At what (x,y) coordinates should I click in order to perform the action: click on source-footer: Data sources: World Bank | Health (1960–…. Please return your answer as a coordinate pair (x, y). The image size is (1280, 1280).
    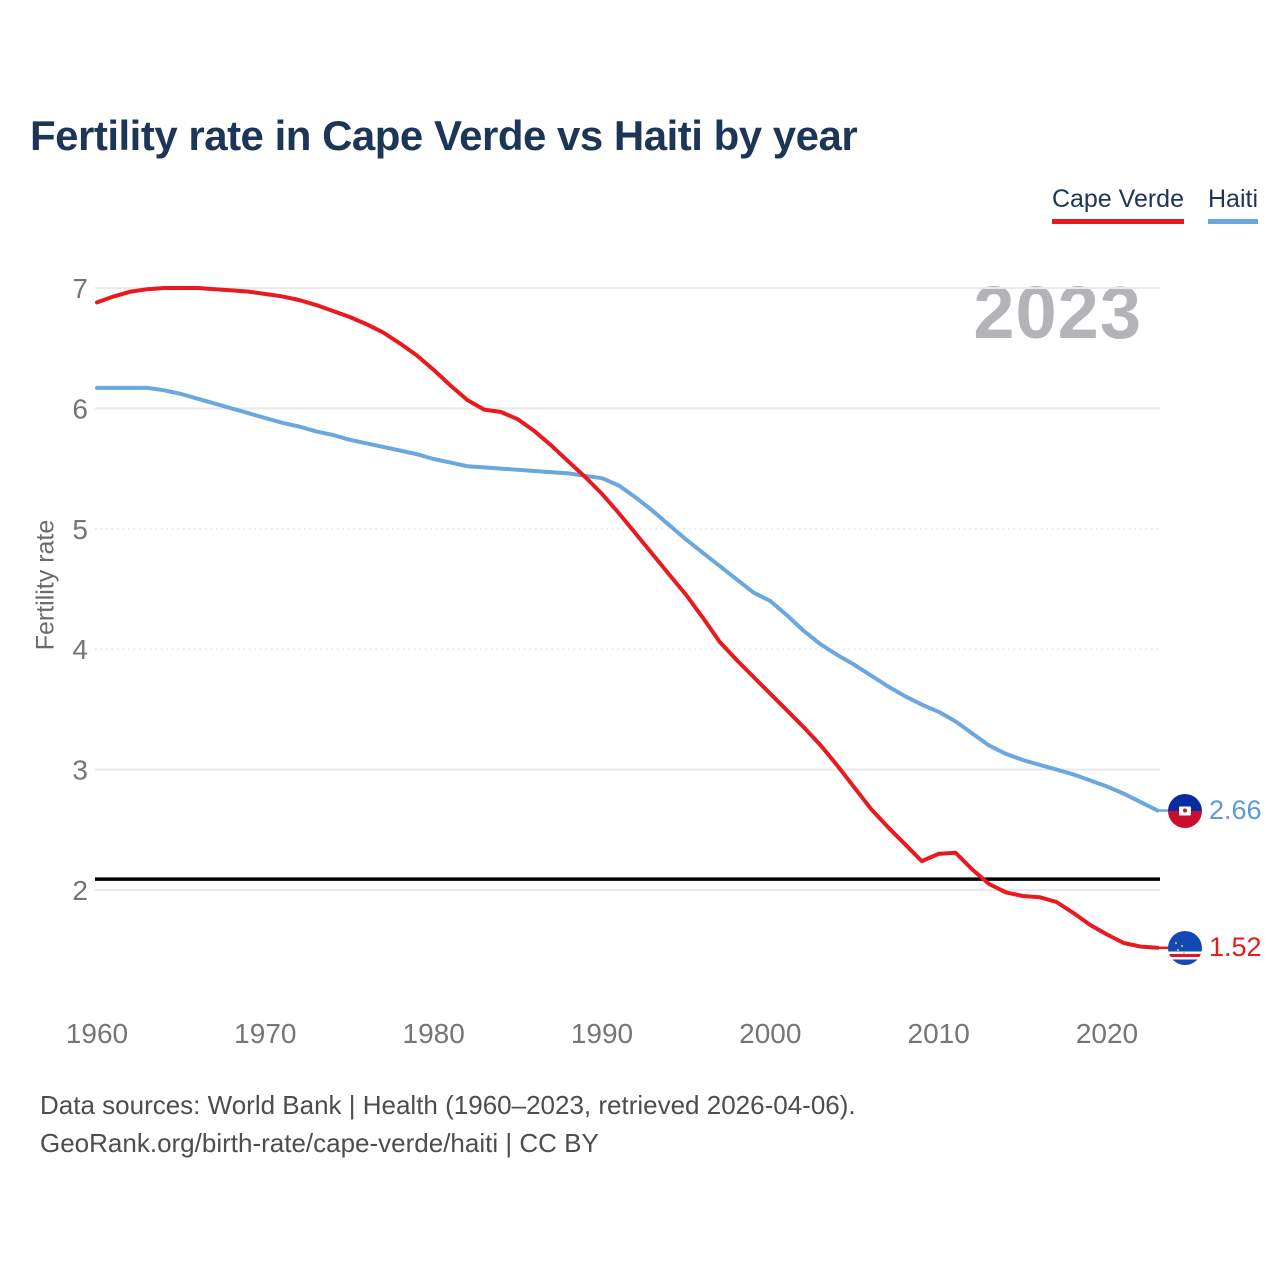
    Looking at the image, I should click on (448, 1124).